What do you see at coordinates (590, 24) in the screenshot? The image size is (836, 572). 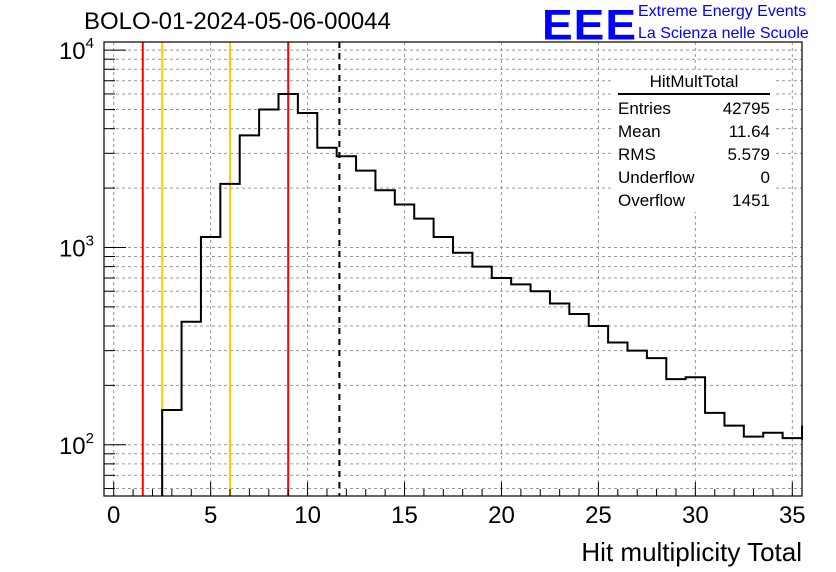 I see `eee-logo: EEE` at bounding box center [590, 24].